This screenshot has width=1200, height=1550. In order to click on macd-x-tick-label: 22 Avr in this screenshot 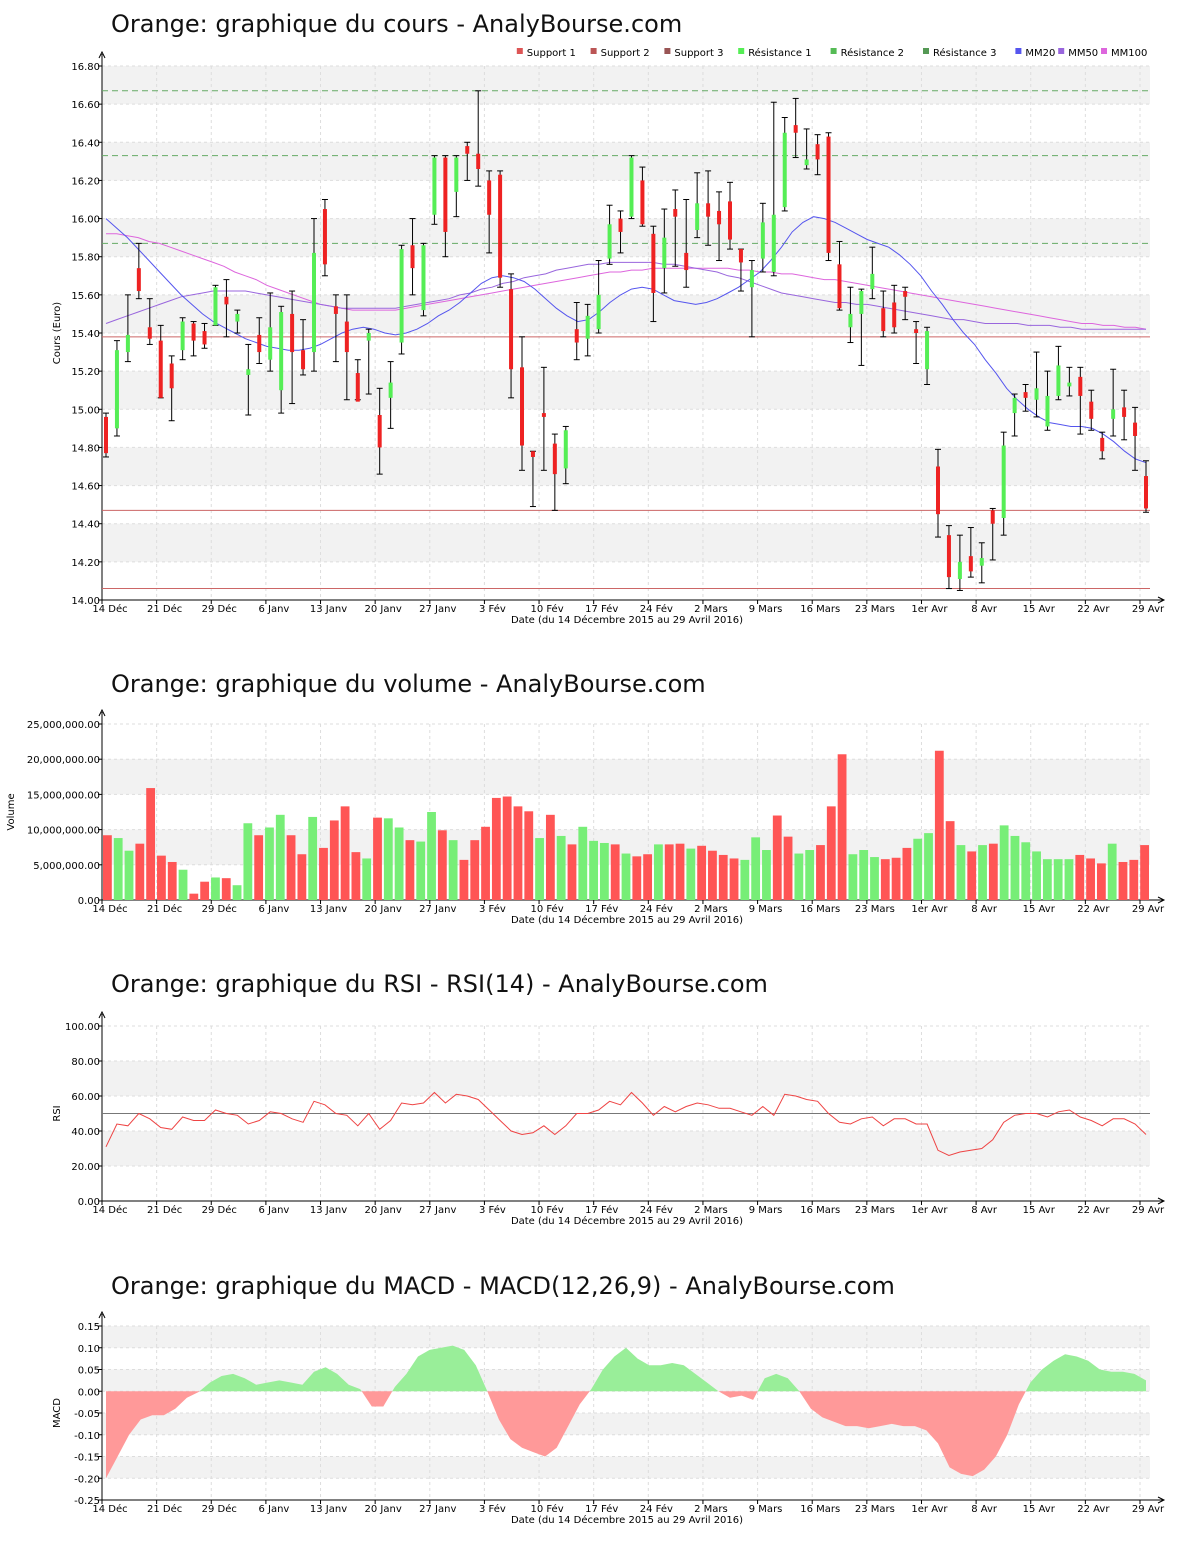, I will do `click(1093, 1509)`.